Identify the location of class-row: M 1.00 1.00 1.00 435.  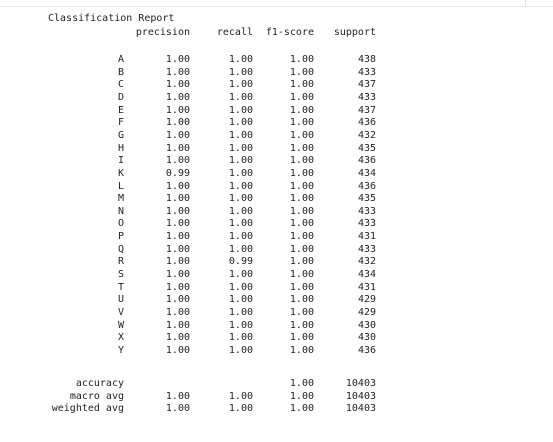
(276, 199).